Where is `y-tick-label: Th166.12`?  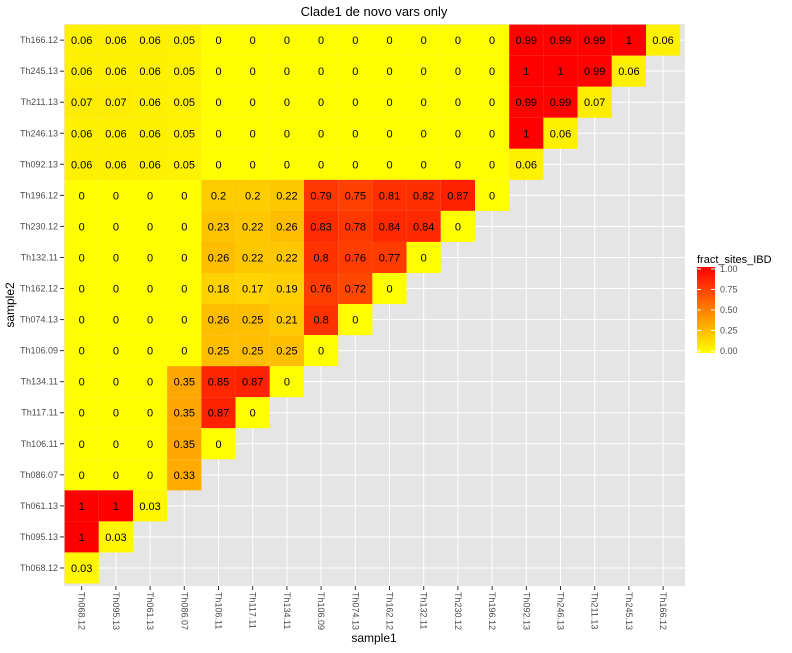 y-tick-label: Th166.12 is located at coordinates (39, 40).